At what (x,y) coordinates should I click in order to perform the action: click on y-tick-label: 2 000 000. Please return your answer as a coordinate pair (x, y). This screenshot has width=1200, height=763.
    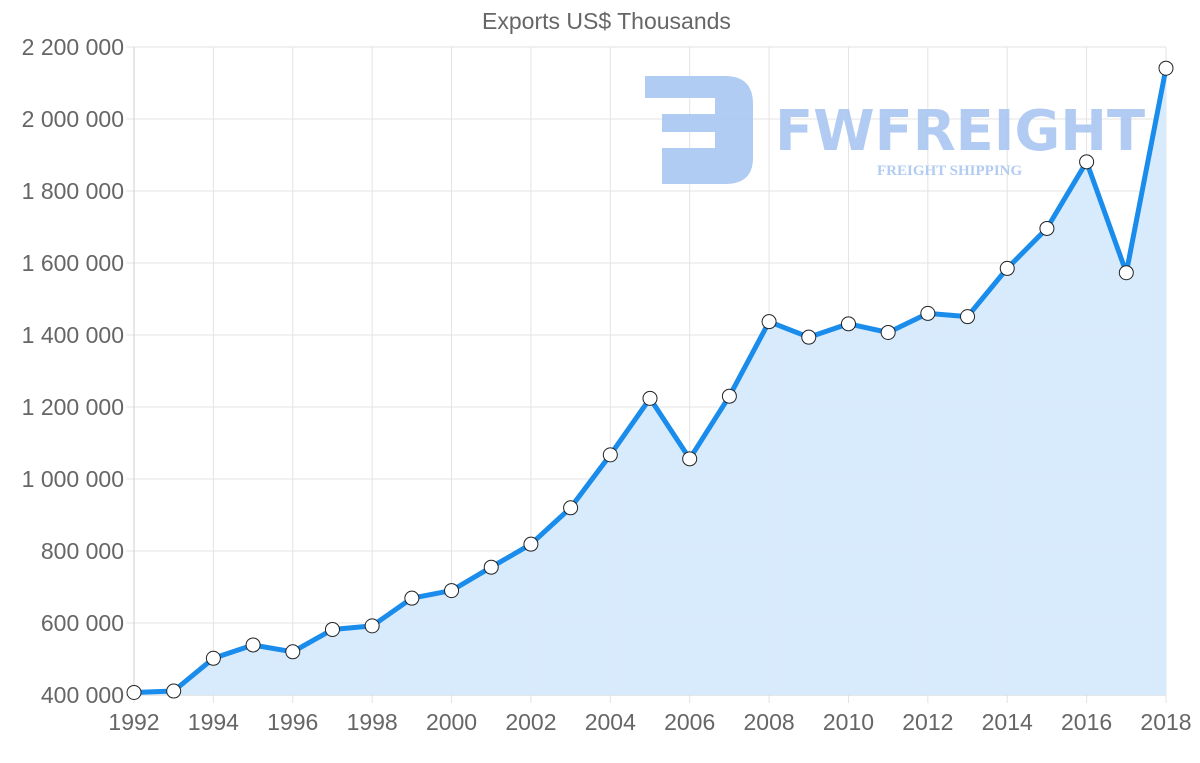
    Looking at the image, I should click on (73, 119).